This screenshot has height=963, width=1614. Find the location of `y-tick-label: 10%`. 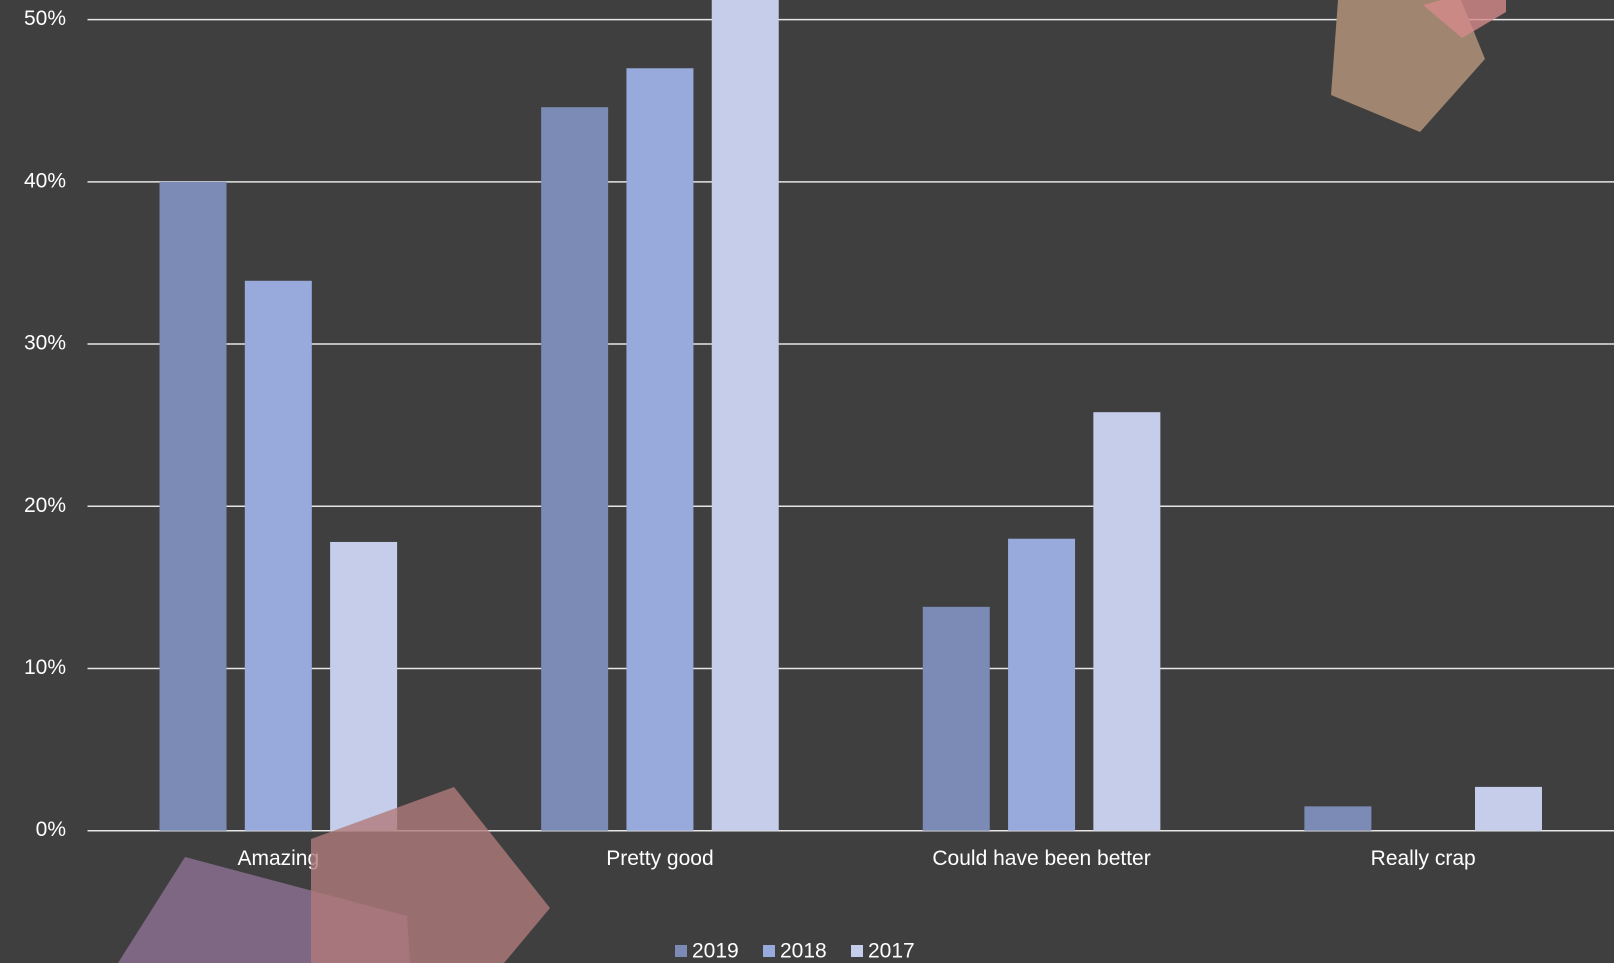

y-tick-label: 10% is located at coordinates (45, 667).